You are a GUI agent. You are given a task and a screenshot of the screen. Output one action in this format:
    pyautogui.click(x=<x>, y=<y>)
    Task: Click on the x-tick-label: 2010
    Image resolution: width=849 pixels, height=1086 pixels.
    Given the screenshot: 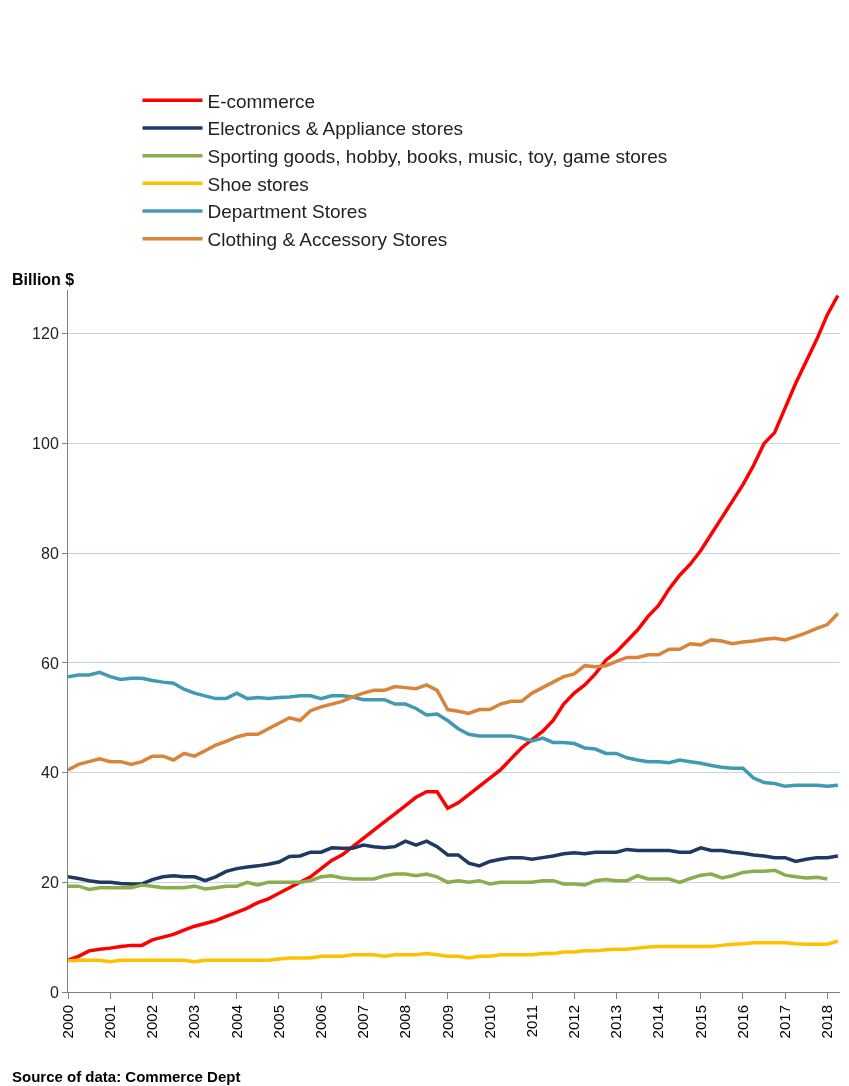 What is the action you would take?
    pyautogui.click(x=489, y=1022)
    